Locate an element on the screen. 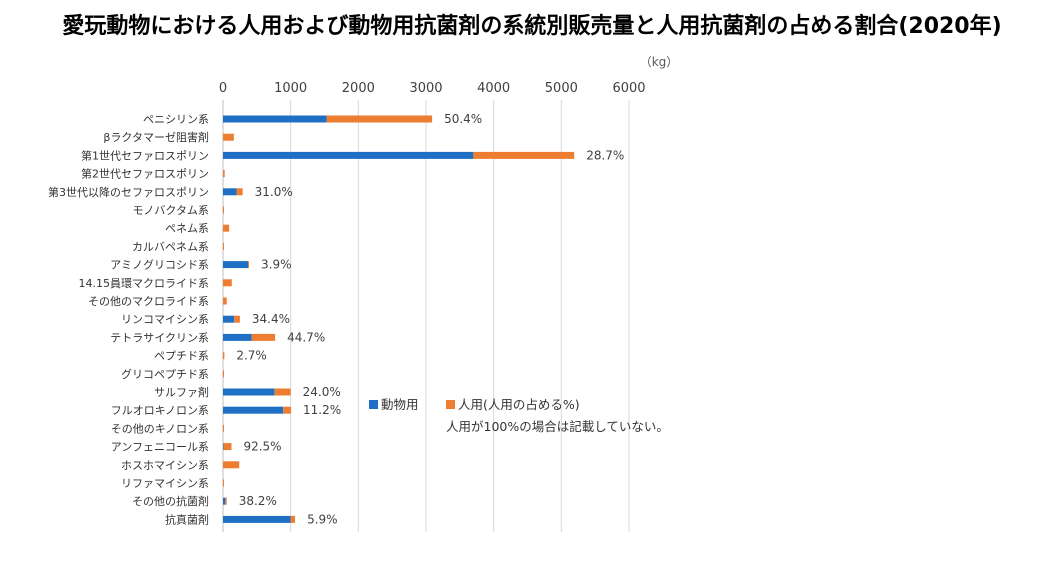  x-tick-label: 1000 is located at coordinates (290, 88).